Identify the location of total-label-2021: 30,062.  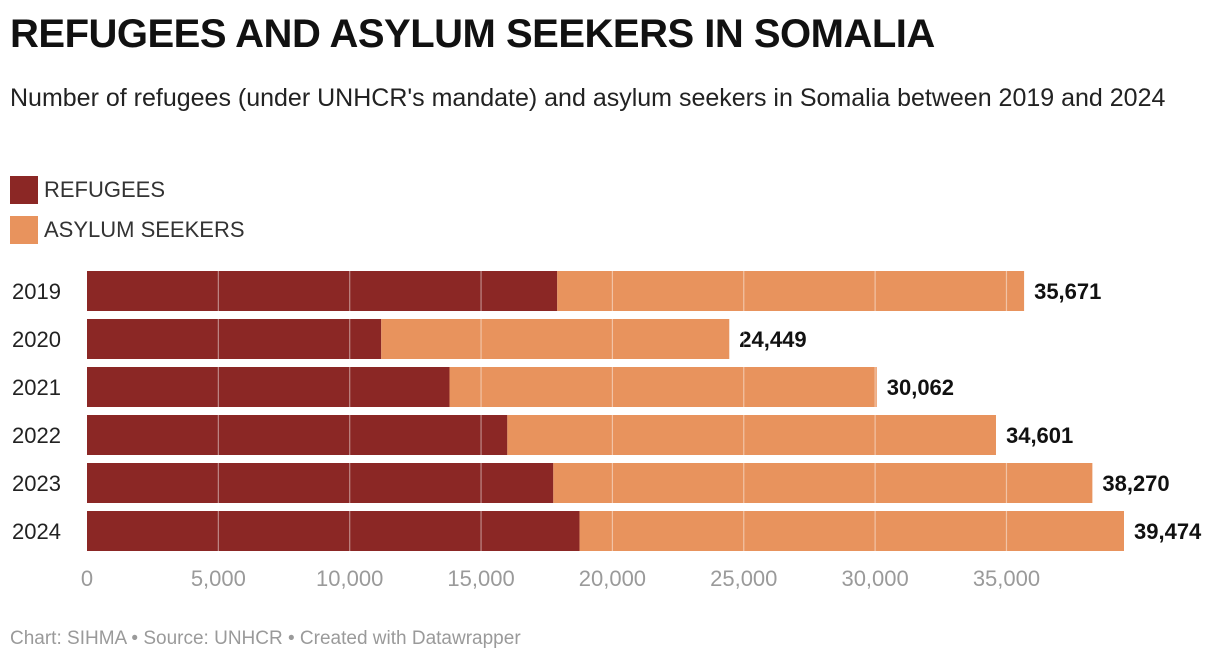
(920, 387).